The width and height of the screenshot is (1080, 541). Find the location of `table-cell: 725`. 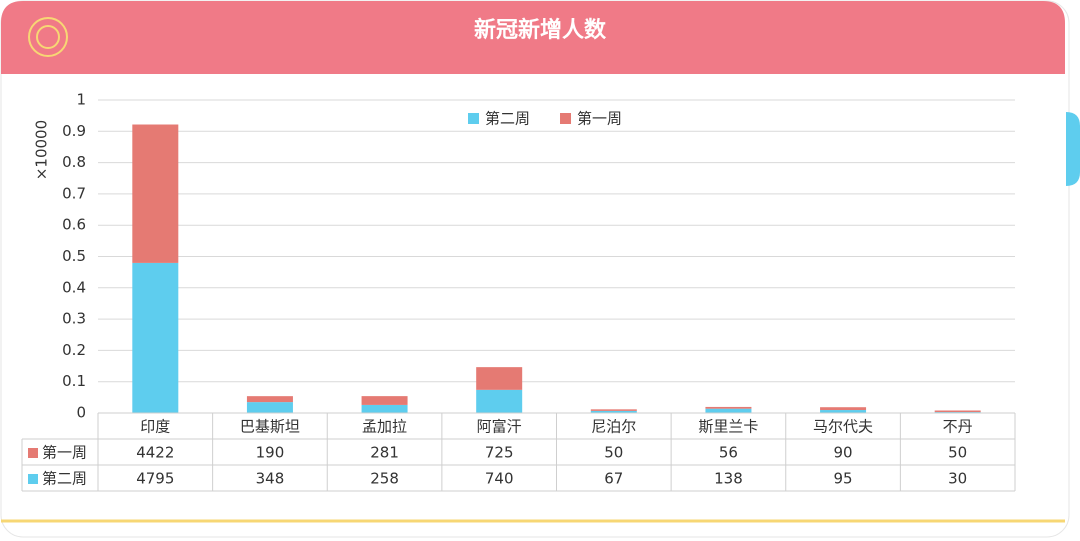

table-cell: 725 is located at coordinates (499, 453).